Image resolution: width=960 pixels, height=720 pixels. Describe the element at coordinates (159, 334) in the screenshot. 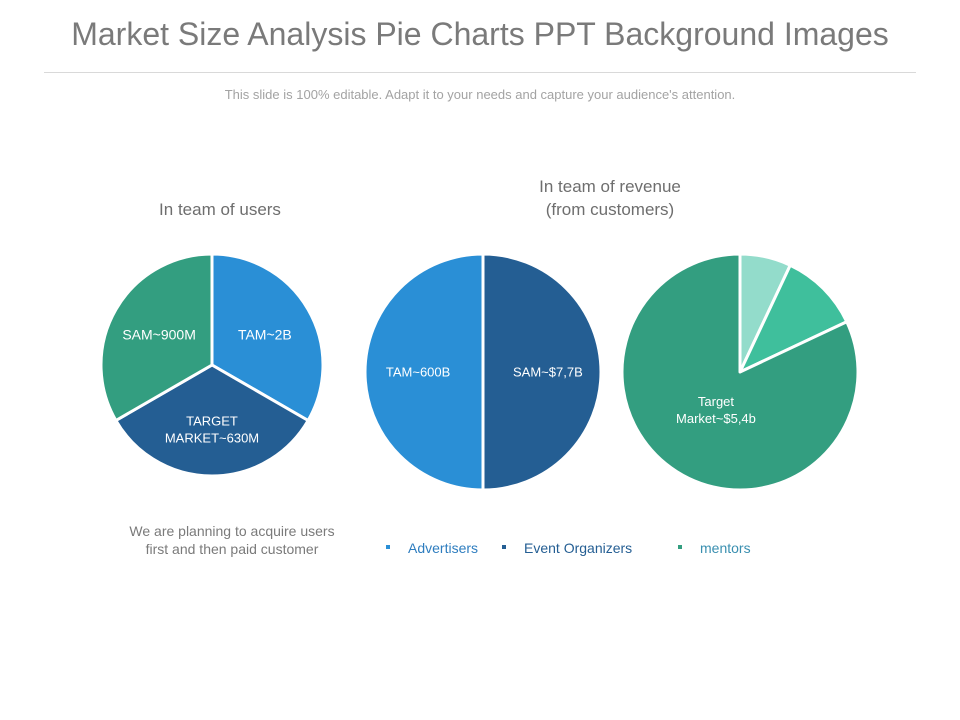

I see `slice-label: SAM~900M` at that location.